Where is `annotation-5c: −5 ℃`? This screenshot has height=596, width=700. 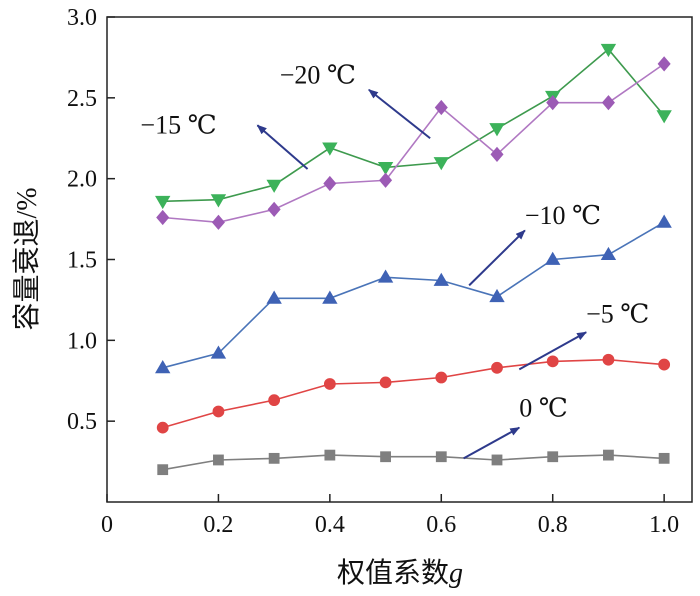
annotation-5c: −5 ℃ is located at coordinates (583, 335).